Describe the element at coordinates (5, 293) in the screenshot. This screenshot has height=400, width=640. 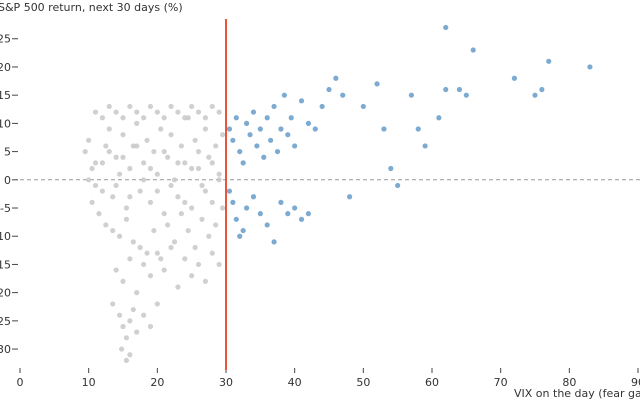
I see `y-tick-label: -20` at that location.